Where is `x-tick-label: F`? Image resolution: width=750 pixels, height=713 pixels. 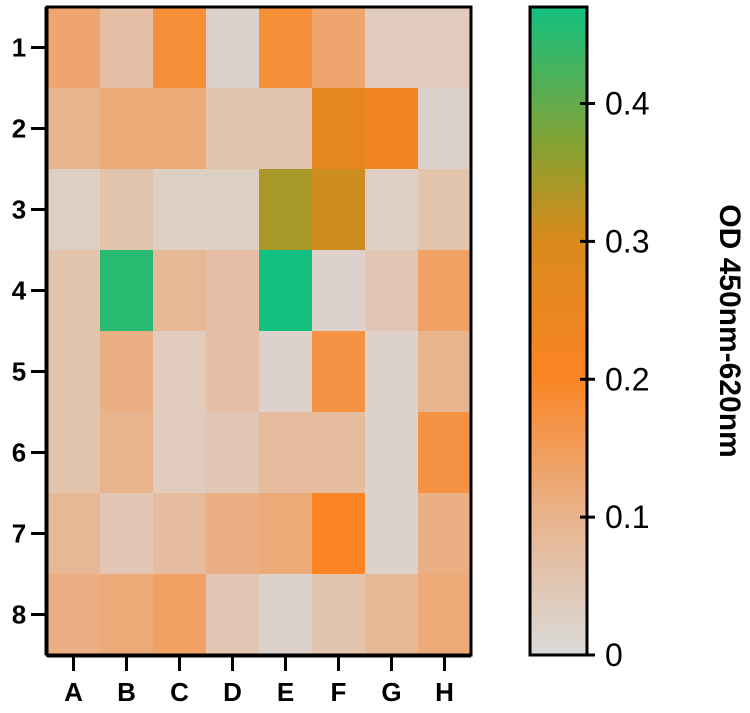 x-tick-label: F is located at coordinates (339, 692).